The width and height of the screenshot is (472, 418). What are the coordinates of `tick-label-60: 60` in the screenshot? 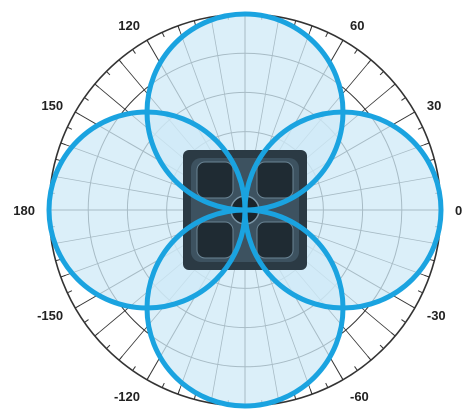 It's located at (357, 25).